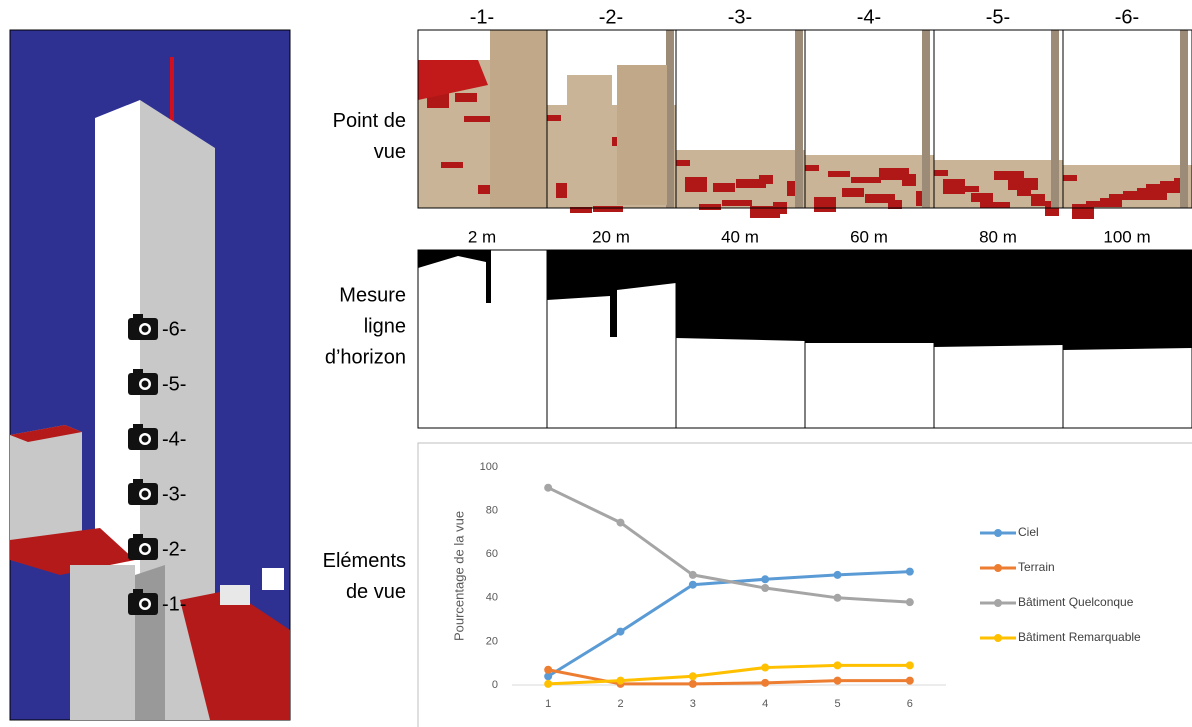 The height and width of the screenshot is (727, 1192). What do you see at coordinates (174, 549) in the screenshot?
I see `camera-label: -2-` at bounding box center [174, 549].